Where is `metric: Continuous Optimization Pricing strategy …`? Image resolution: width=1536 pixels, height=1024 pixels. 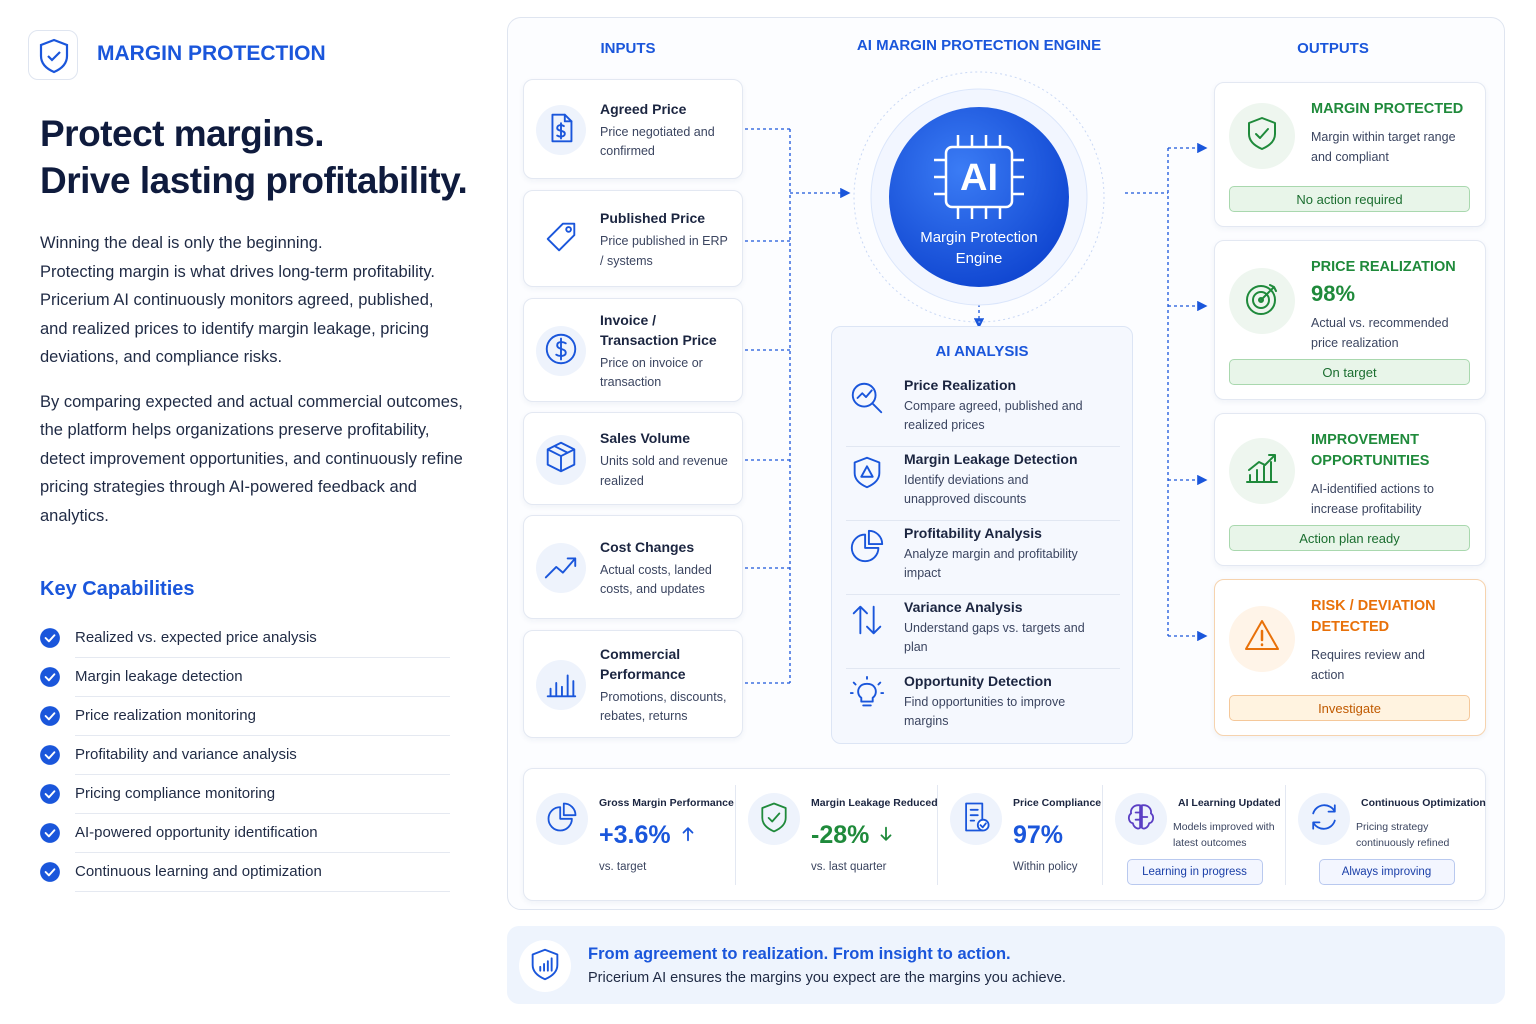
metric: Continuous Optimization Pricing strategy … is located at coordinates (1386, 835).